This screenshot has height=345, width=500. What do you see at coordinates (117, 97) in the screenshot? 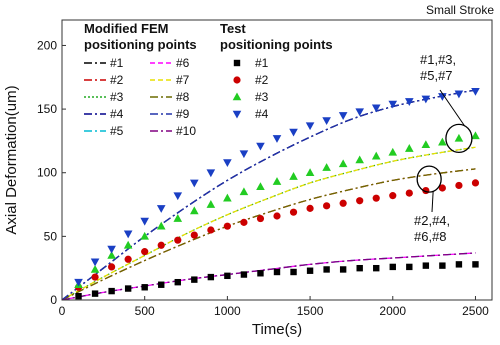
I see `legend-fem-label: #3` at bounding box center [117, 97].